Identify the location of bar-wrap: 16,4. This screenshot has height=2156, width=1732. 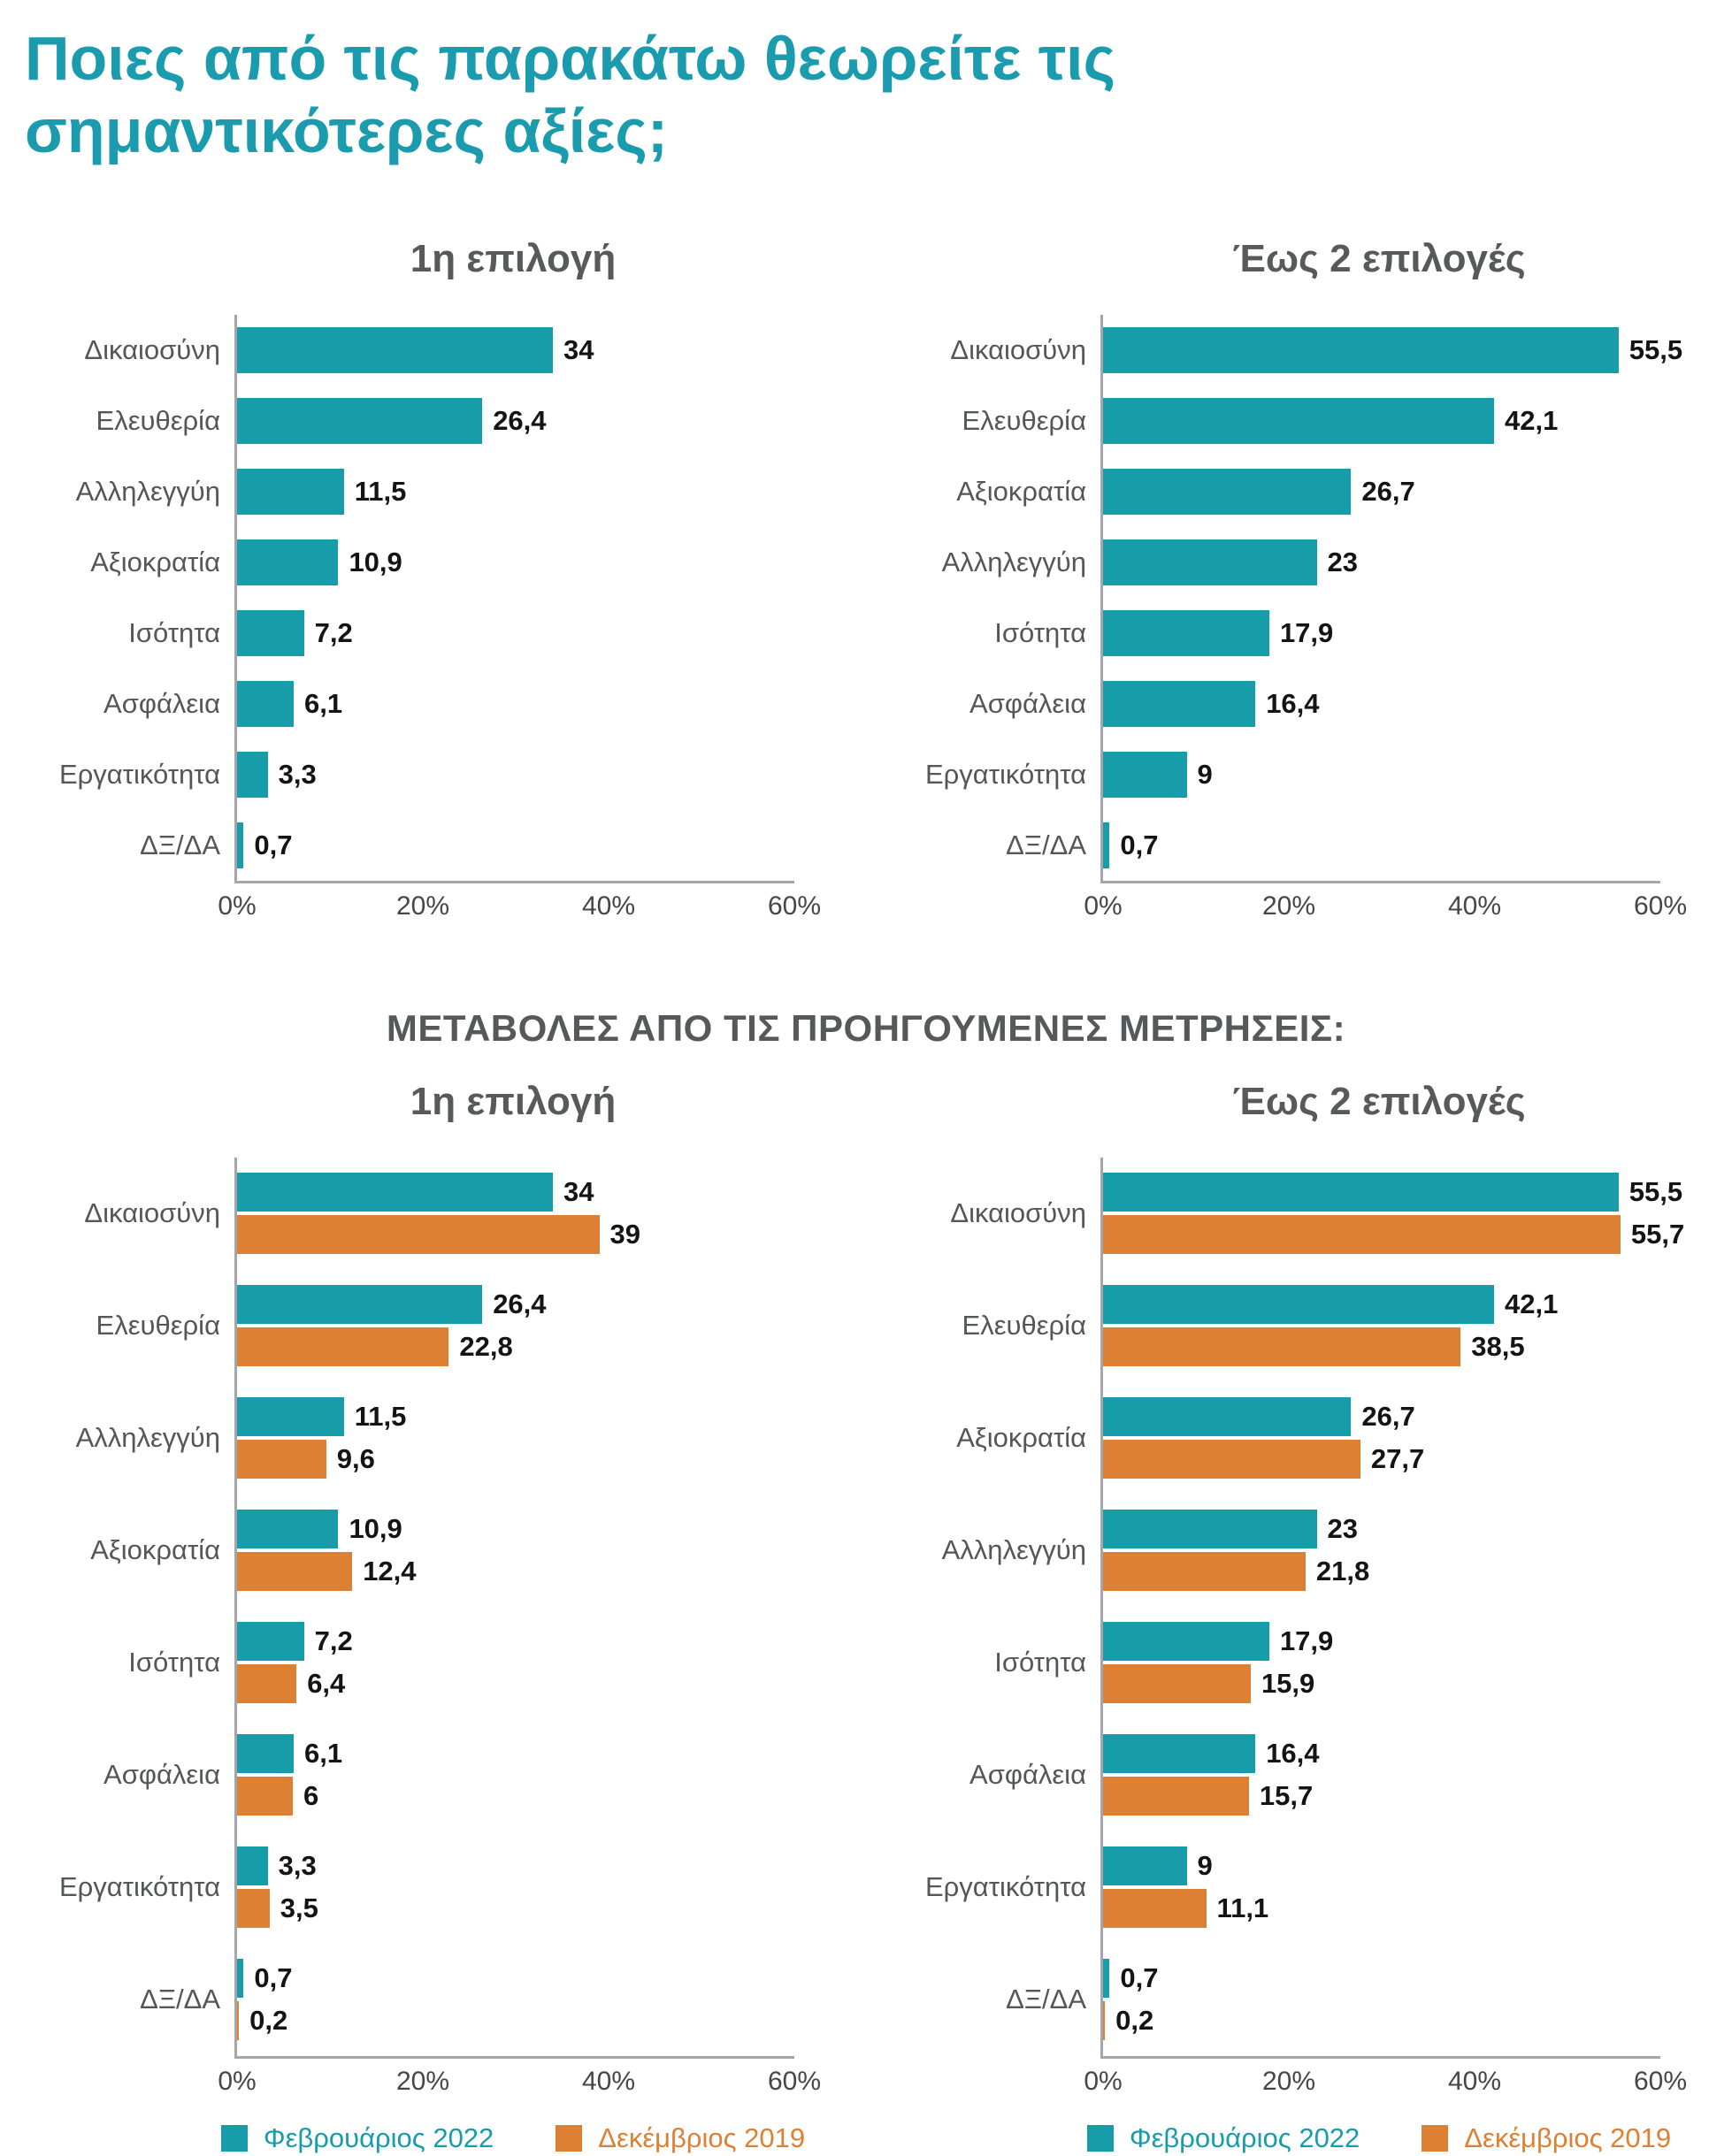
(1382, 703).